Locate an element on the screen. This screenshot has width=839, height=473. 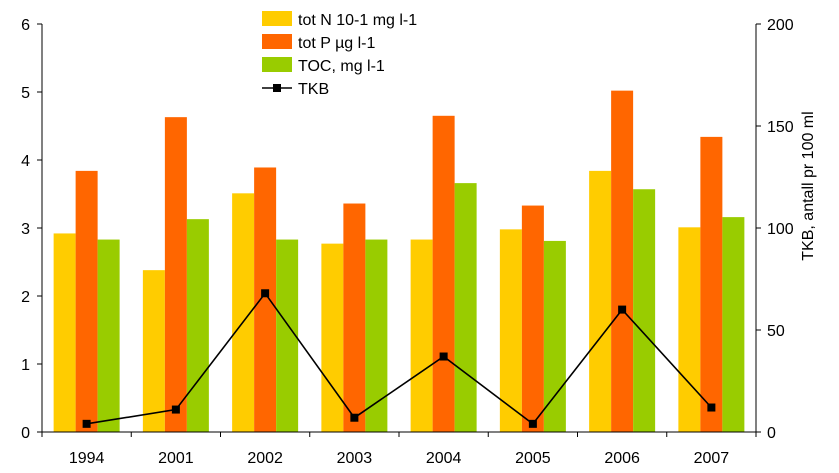
tkb-marker-2002 is located at coordinates (265, 293).